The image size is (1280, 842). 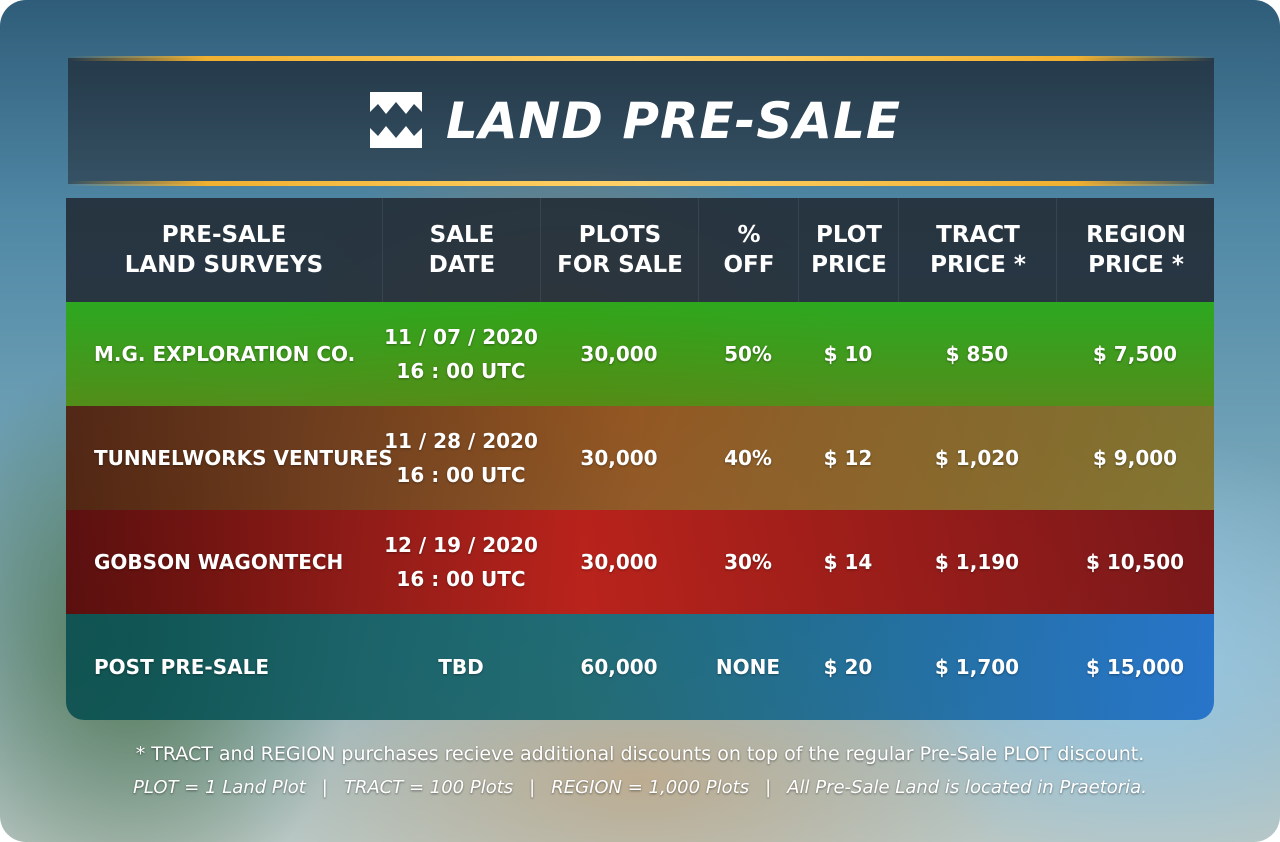 What do you see at coordinates (848, 354) in the screenshot?
I see `plot-price: $ 10` at bounding box center [848, 354].